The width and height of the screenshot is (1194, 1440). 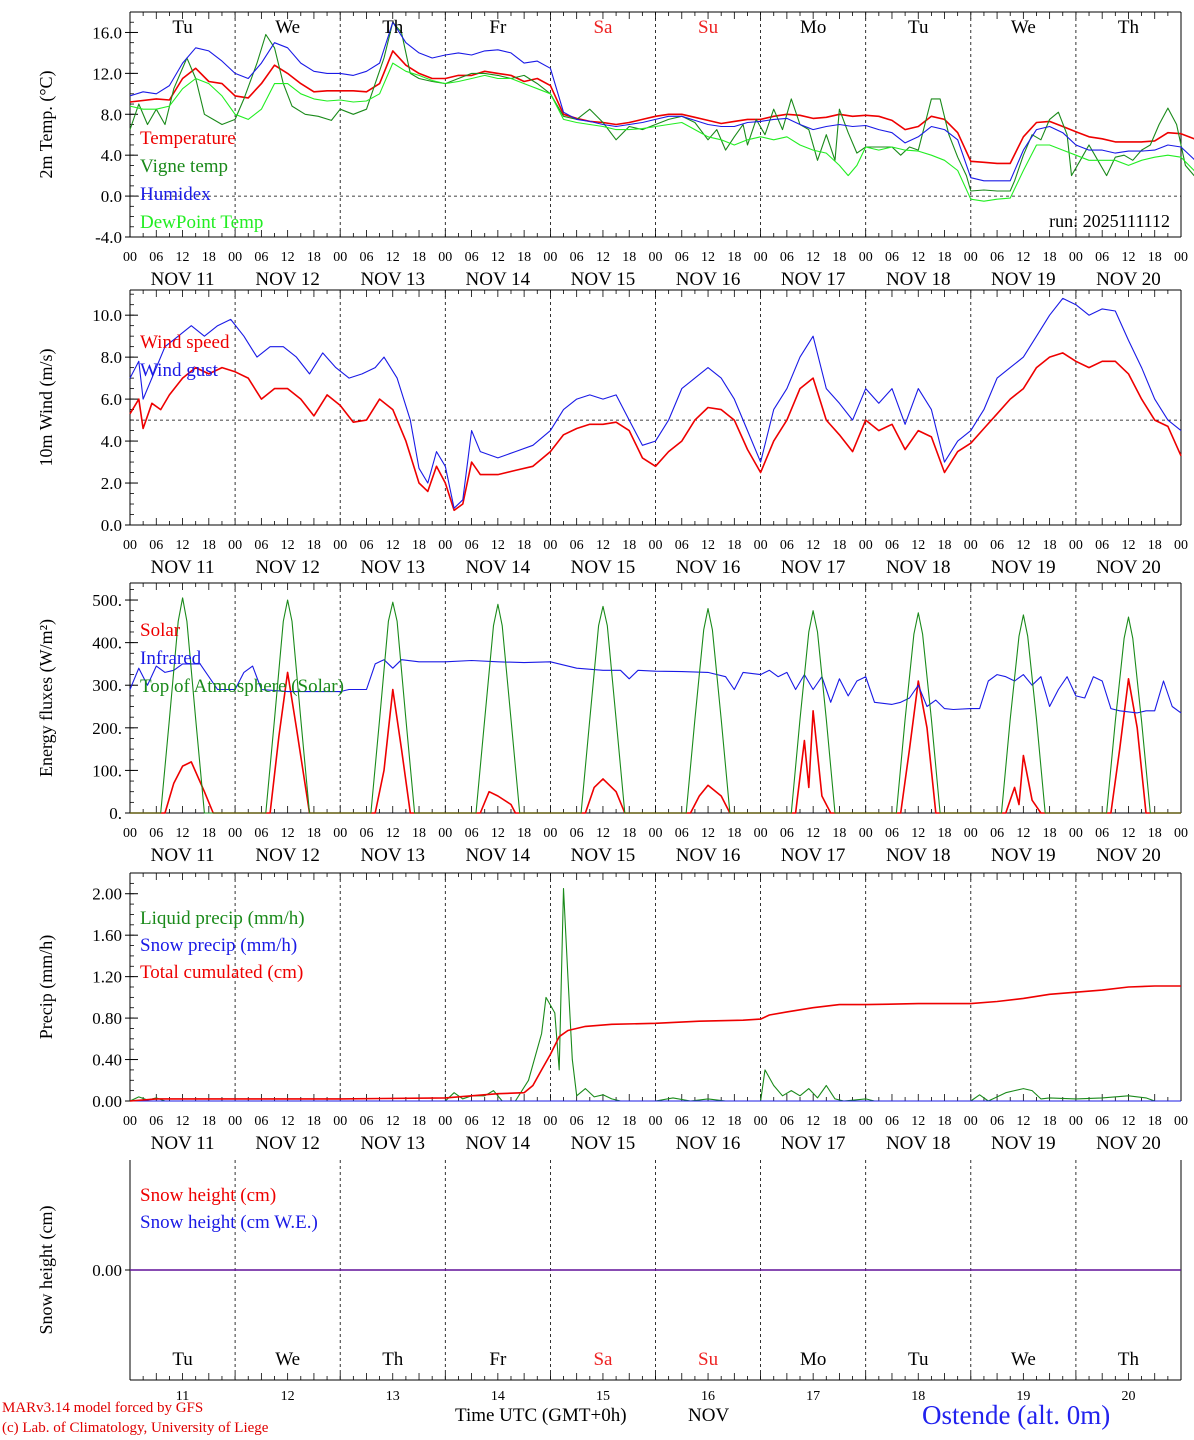 What do you see at coordinates (107, 315) in the screenshot?
I see `y-tick-label: 10.0` at bounding box center [107, 315].